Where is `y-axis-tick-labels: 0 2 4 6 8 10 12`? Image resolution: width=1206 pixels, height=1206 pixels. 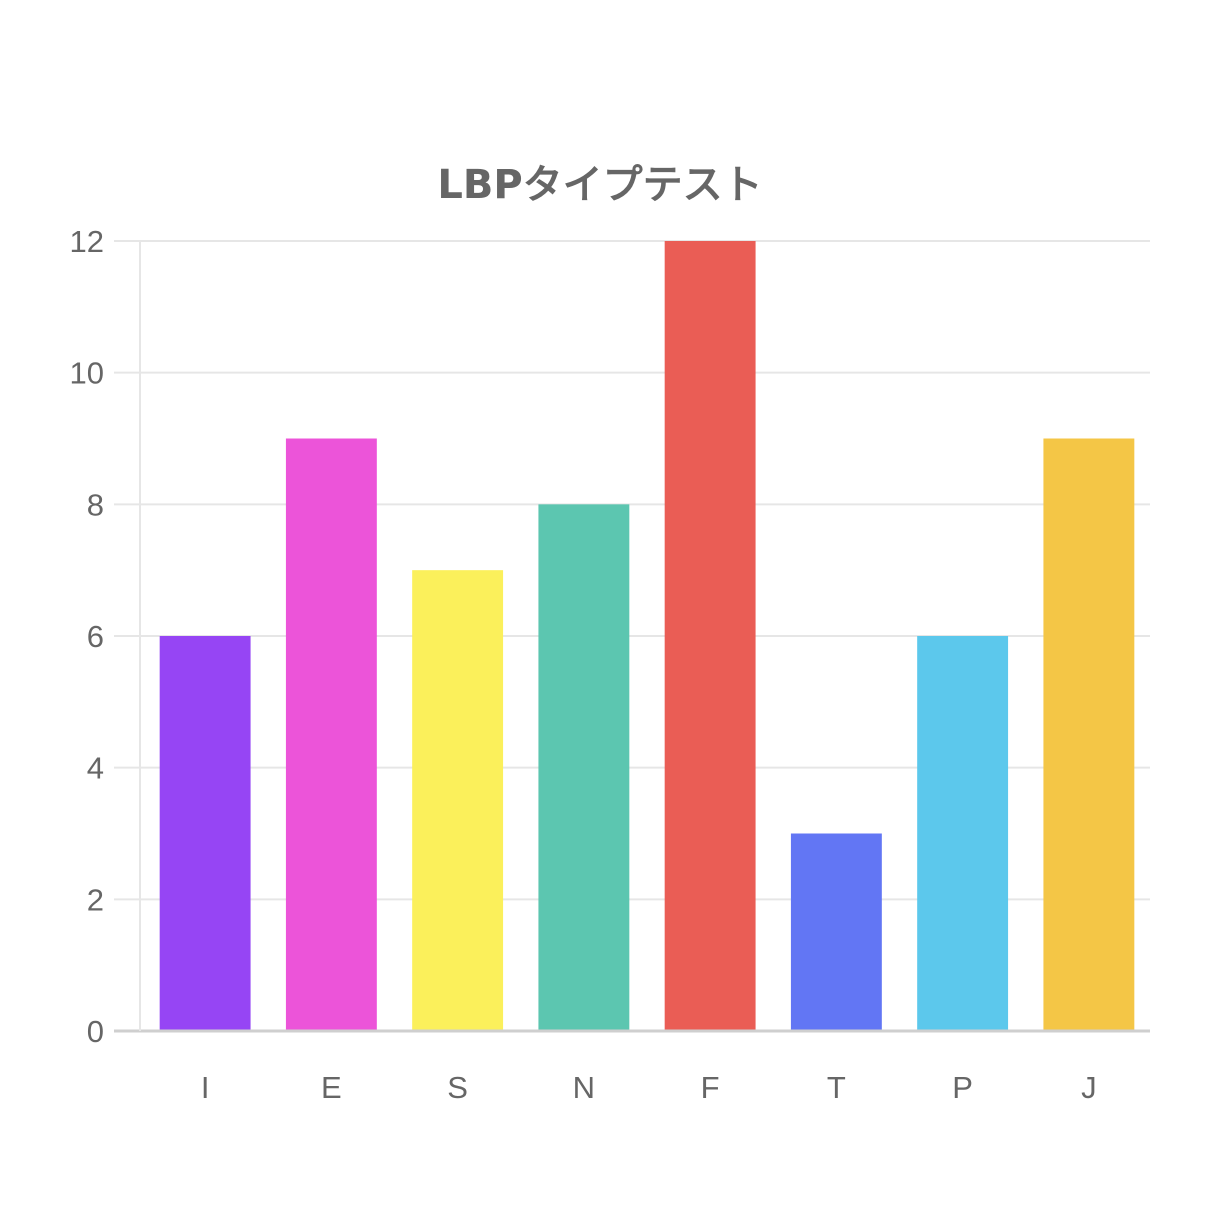 y-axis-tick-labels: 0 2 4 6 8 10 12 is located at coordinates (87, 636).